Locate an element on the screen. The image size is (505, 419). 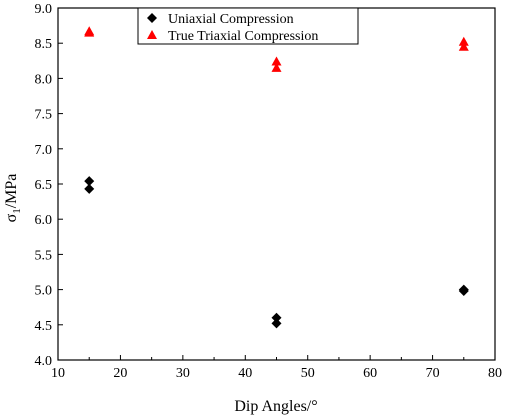
y-axis-title: σ1/MPa is located at coordinates (13, 198).